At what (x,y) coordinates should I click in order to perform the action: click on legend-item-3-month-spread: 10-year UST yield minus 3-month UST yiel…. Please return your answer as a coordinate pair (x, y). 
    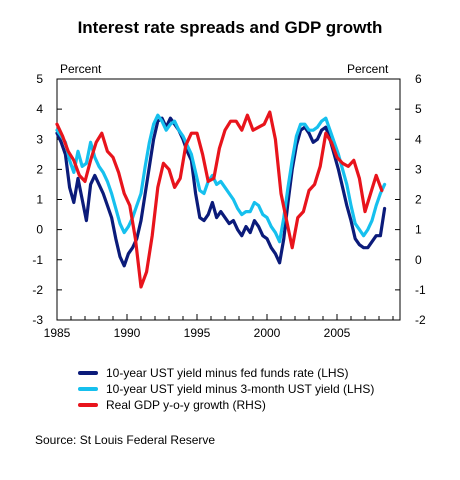
    Looking at the image, I should click on (226, 389).